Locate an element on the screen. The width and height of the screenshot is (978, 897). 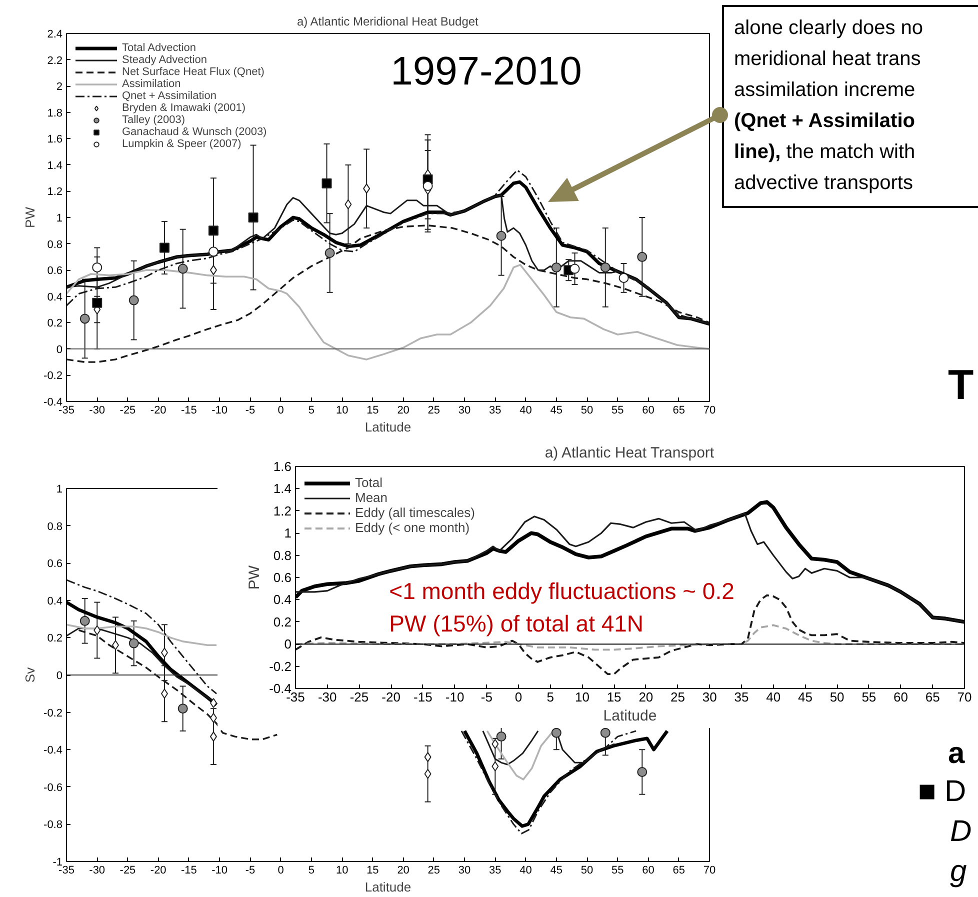
y-tick-label: 2.4 is located at coordinates (55, 34).